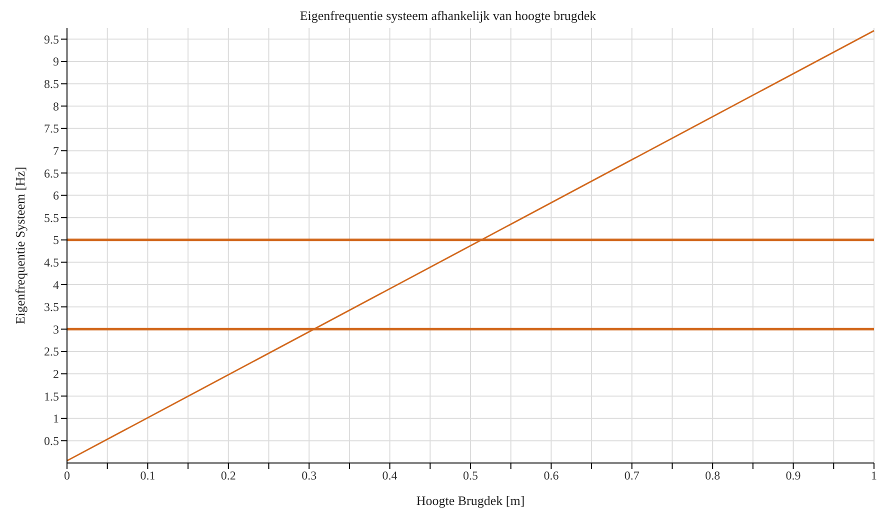  I want to click on y-tick-label: 5.5, so click(51, 217).